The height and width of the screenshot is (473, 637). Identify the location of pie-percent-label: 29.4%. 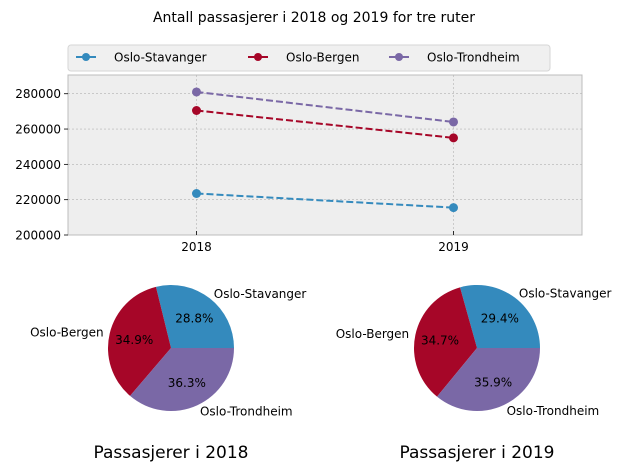
(500, 318).